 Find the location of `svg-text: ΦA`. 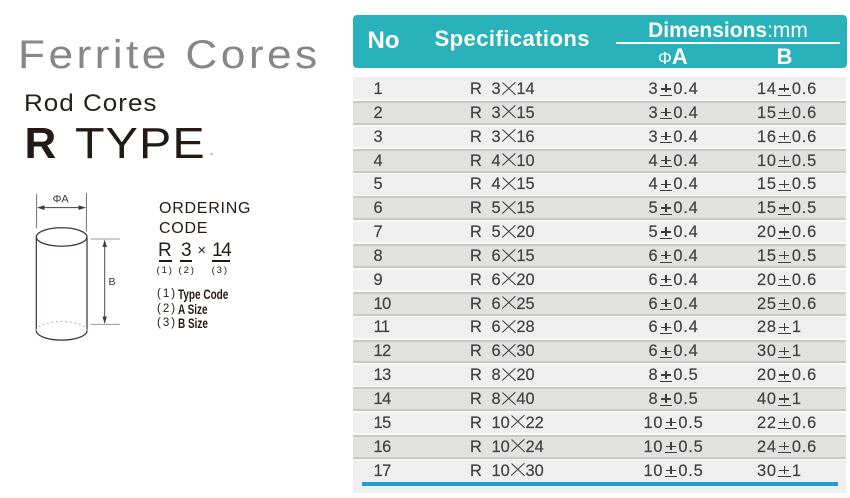

svg-text: ΦA is located at coordinates (61, 199).